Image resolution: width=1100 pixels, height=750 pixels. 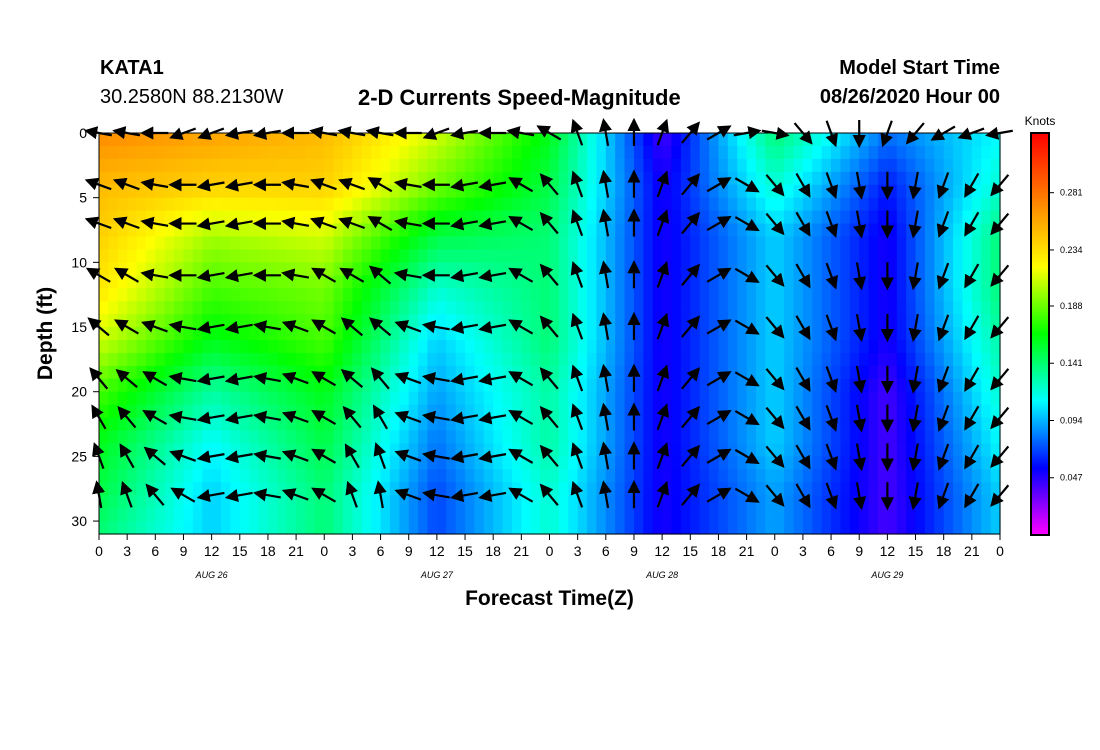 What do you see at coordinates (1071, 420) in the screenshot?
I see `colorbar-tick-label: 0.094` at bounding box center [1071, 420].